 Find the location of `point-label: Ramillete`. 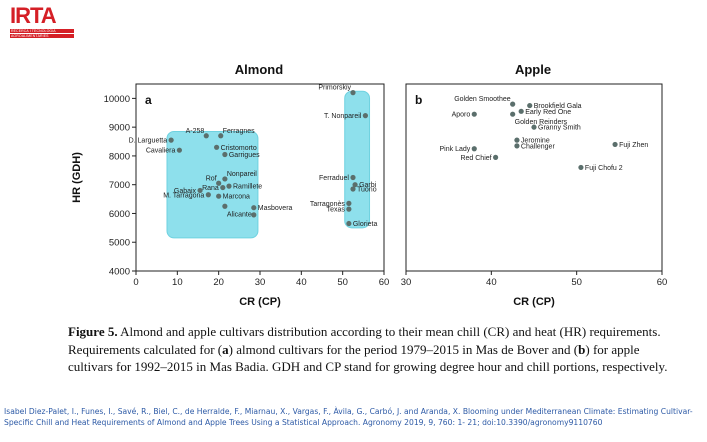

point-label: Ramillete is located at coordinates (247, 187).